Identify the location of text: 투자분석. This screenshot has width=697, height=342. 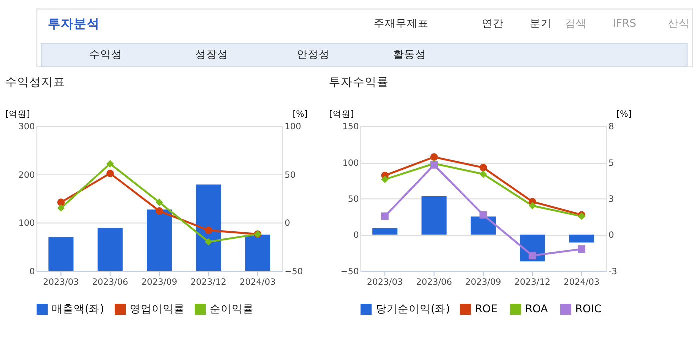
(74, 24).